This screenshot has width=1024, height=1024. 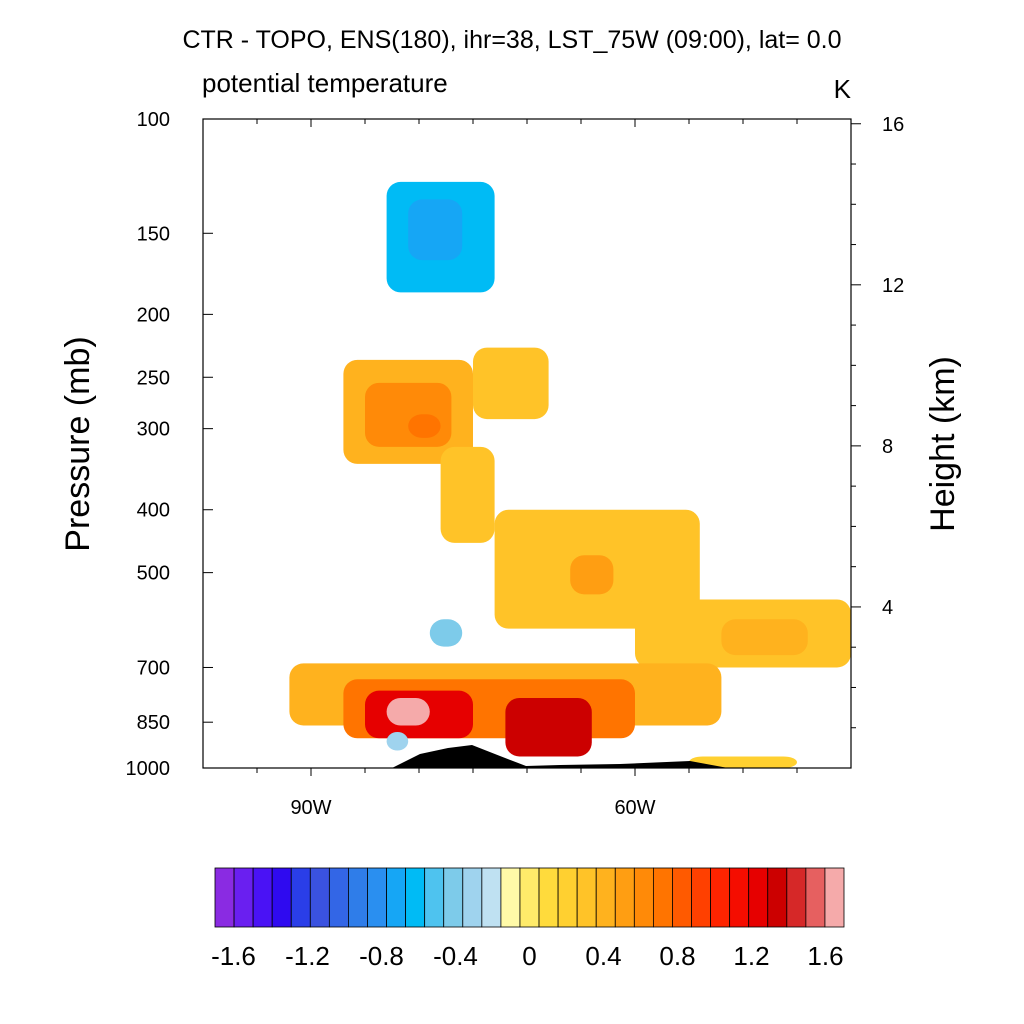 I want to click on pressure-tick-label: 700, so click(x=153, y=668).